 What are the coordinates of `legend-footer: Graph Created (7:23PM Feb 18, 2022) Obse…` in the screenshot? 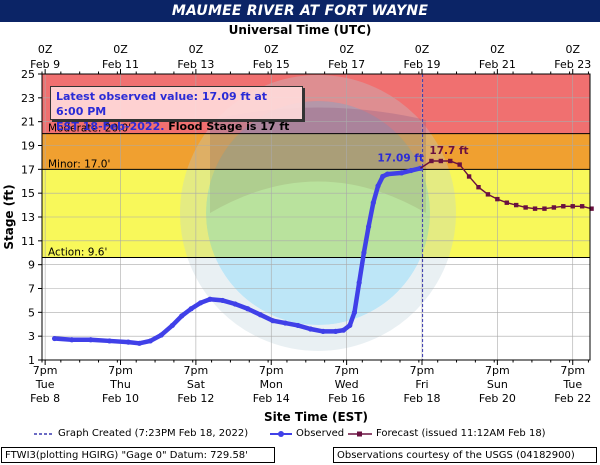 It's located at (300, 434).